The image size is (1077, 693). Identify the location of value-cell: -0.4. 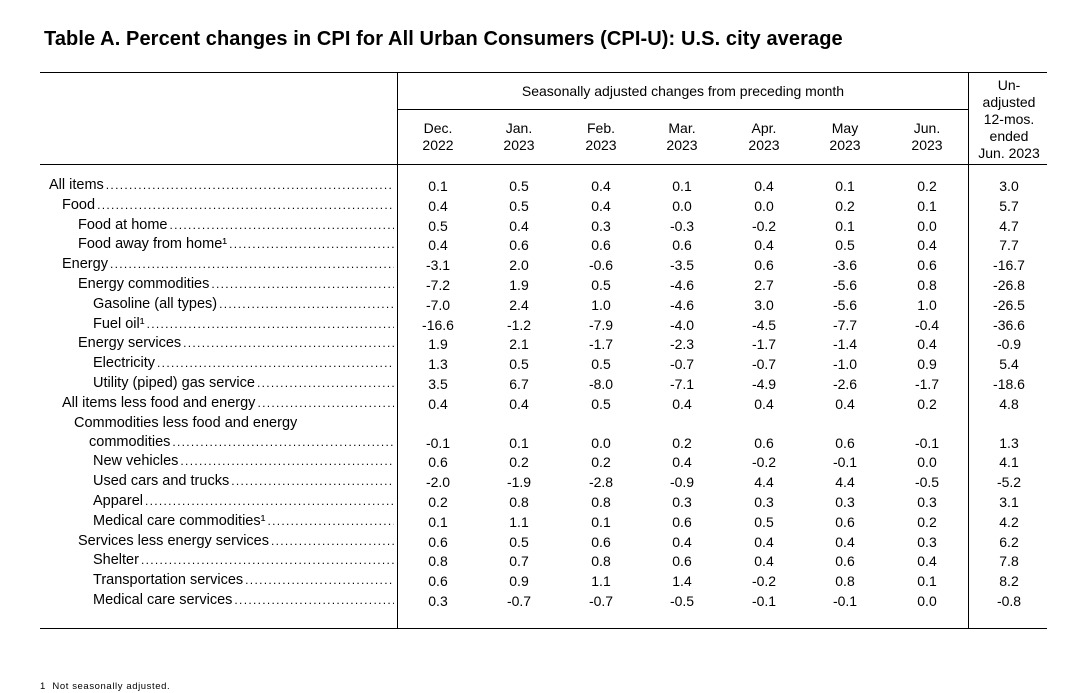
(927, 324).